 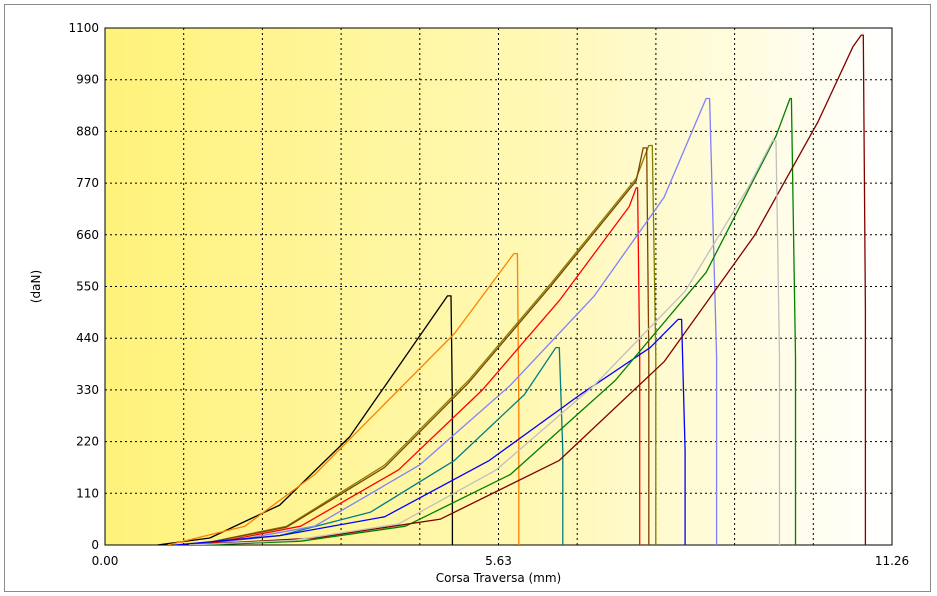 I want to click on y-axis-label: (daN), so click(x=36, y=286).